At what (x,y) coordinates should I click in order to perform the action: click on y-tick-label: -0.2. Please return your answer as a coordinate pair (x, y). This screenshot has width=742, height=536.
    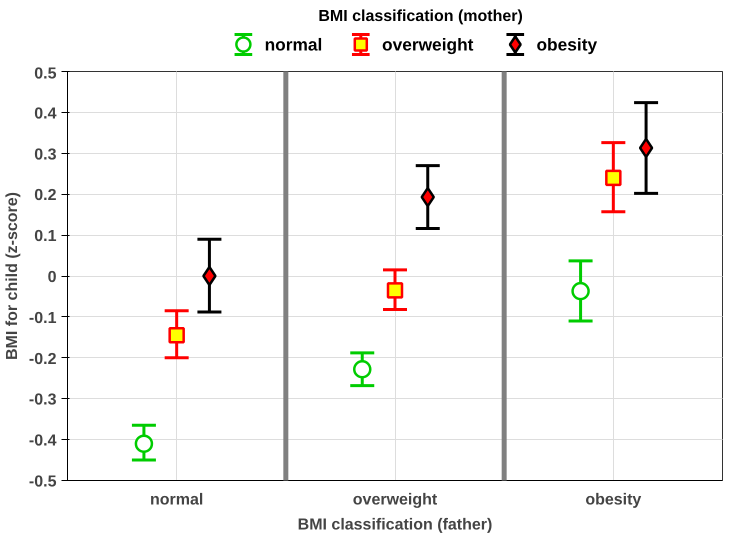
    Looking at the image, I should click on (42, 359).